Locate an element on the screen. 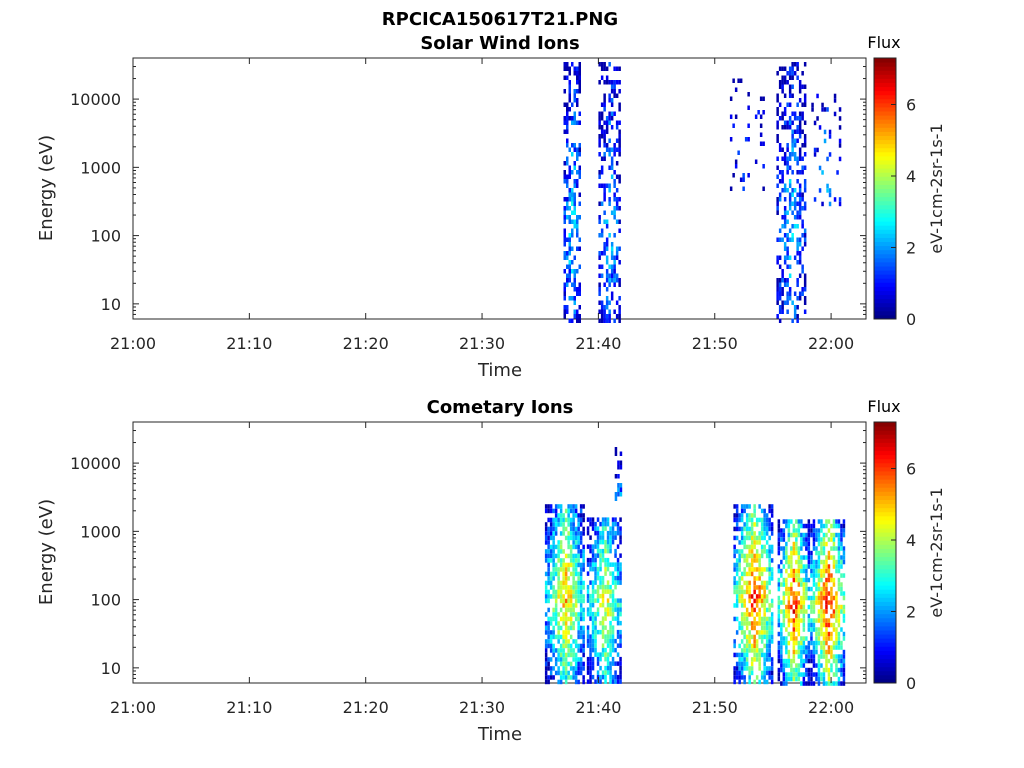  x-axis-label: Time is located at coordinates (499, 370).